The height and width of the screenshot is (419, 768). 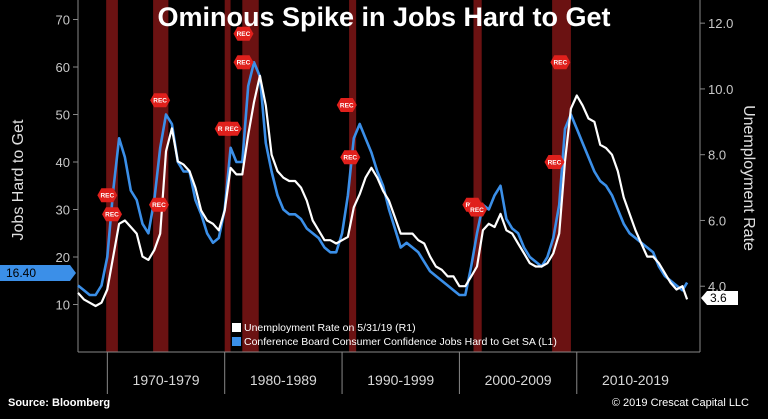 I want to click on end-value-right-tag, so click(x=719, y=298).